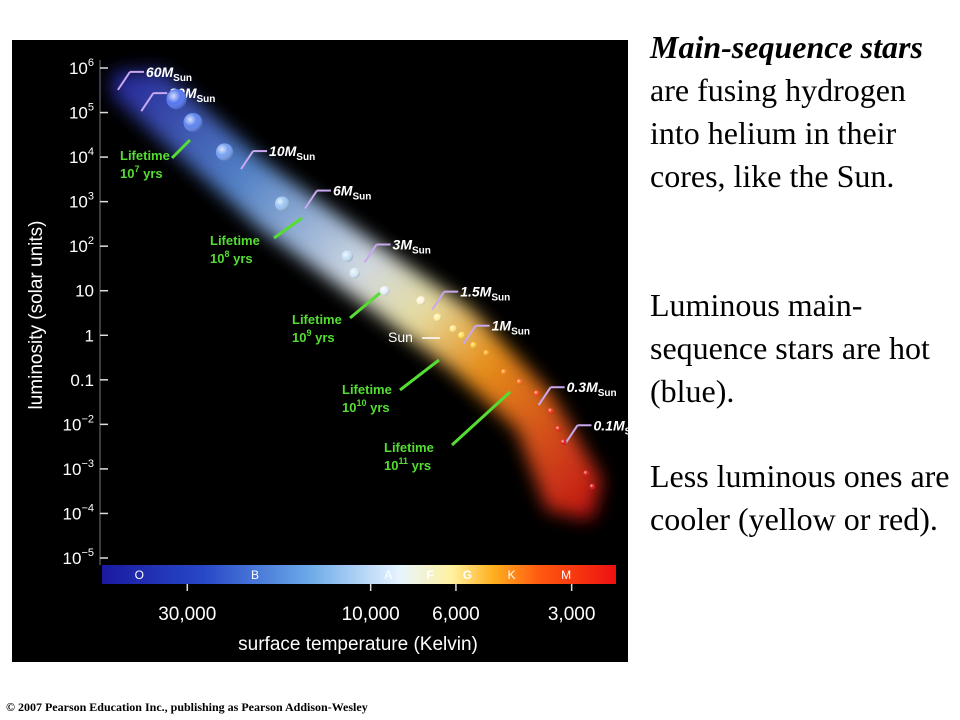  I want to click on svg-text: 1011 yrs, so click(407, 464).